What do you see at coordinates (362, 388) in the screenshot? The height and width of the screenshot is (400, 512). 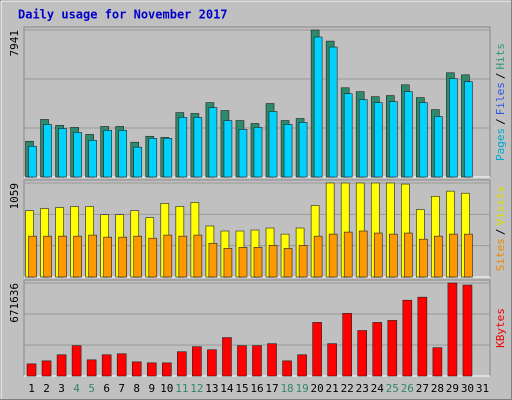 I see `x-tick-label: 23` at bounding box center [362, 388].